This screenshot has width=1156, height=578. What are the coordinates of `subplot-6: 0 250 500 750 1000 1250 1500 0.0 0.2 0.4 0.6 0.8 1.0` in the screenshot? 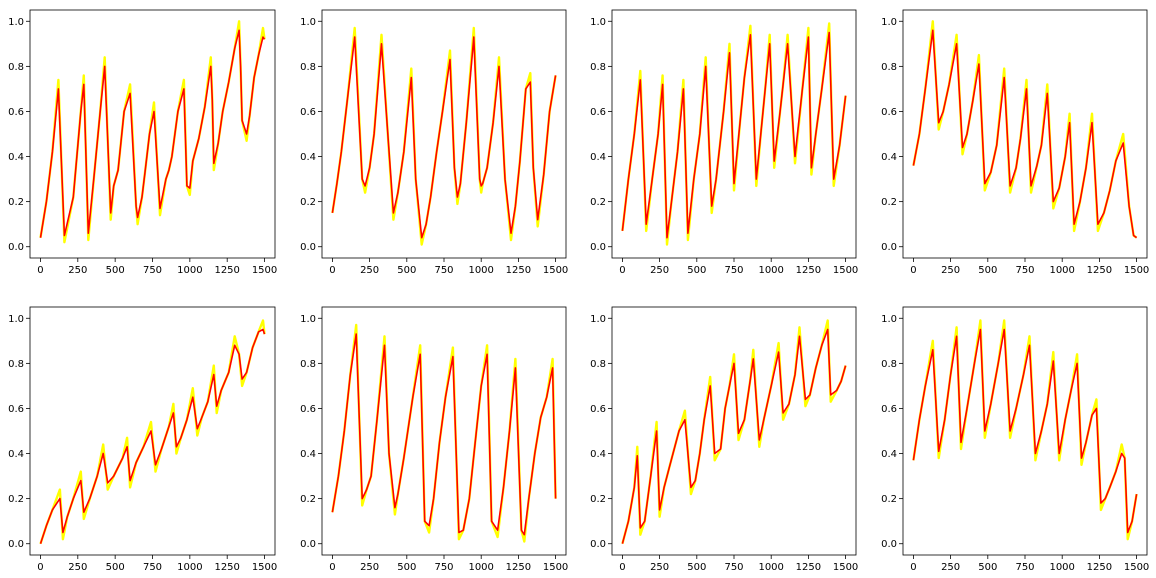 It's located at (434, 439).